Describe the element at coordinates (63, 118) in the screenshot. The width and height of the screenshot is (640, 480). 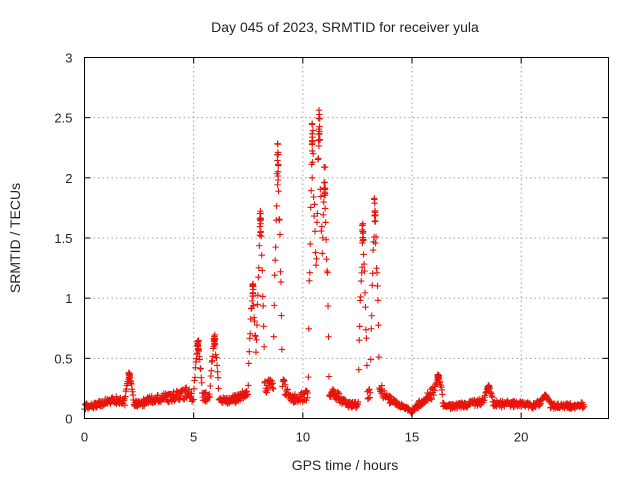
I see `y-tick-label: 2.5` at that location.